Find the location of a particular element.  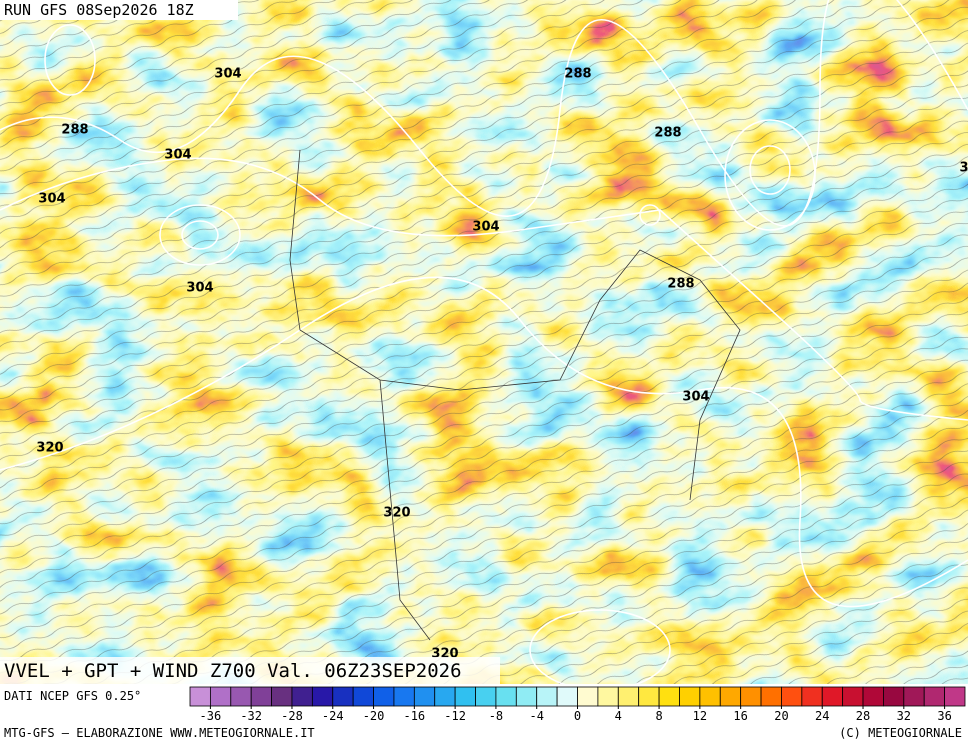

colorbar-tick-label: -28 is located at coordinates (292, 716).